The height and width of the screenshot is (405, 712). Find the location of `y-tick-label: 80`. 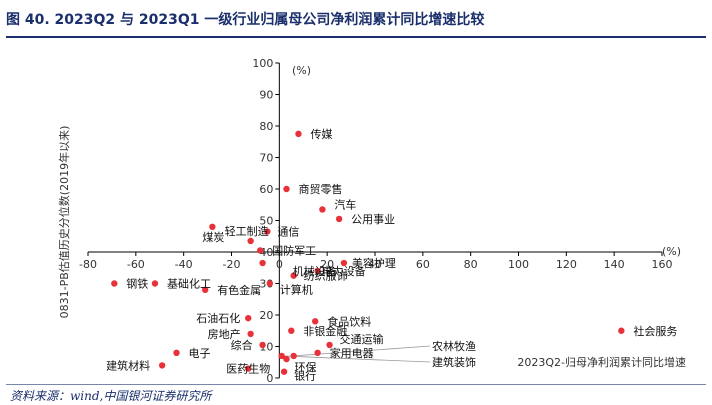

y-tick-label: 80 is located at coordinates (266, 126).